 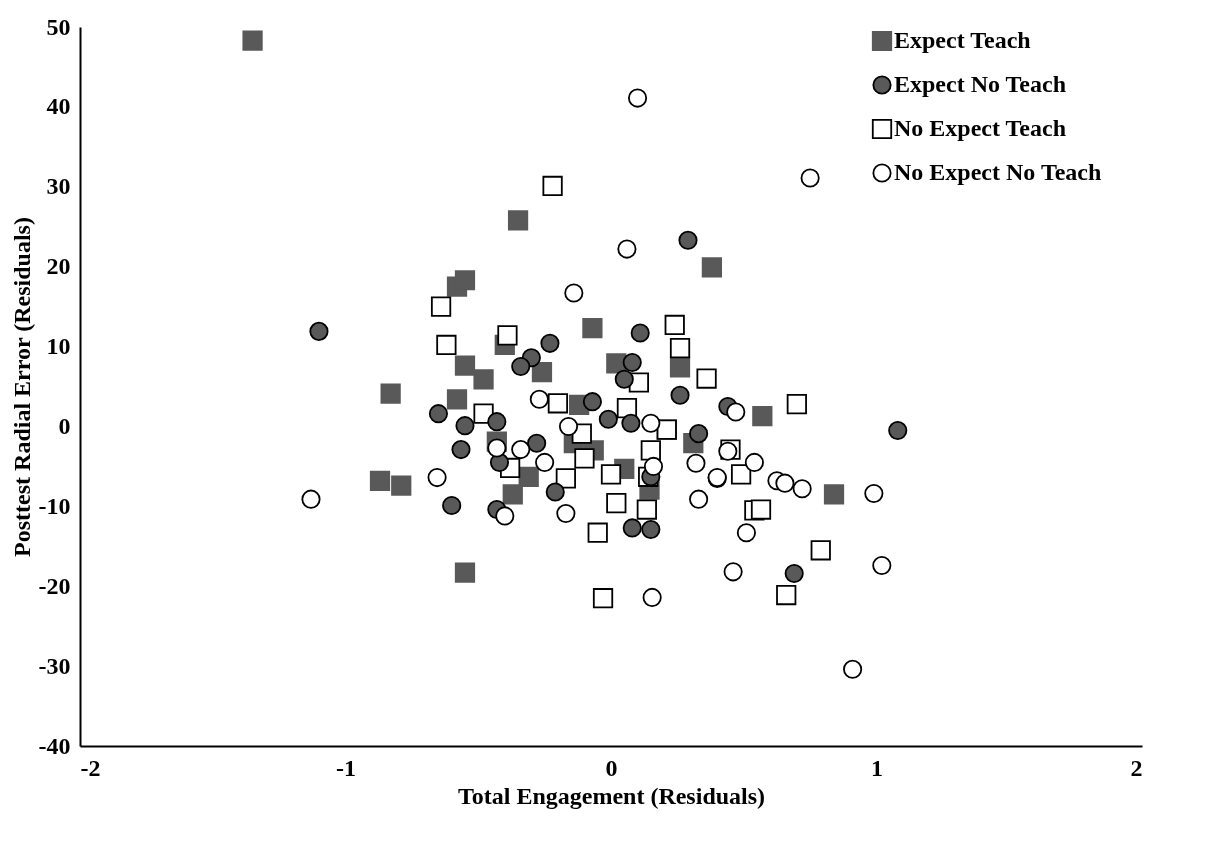 I want to click on x-tick-label: -2, so click(x=90, y=767).